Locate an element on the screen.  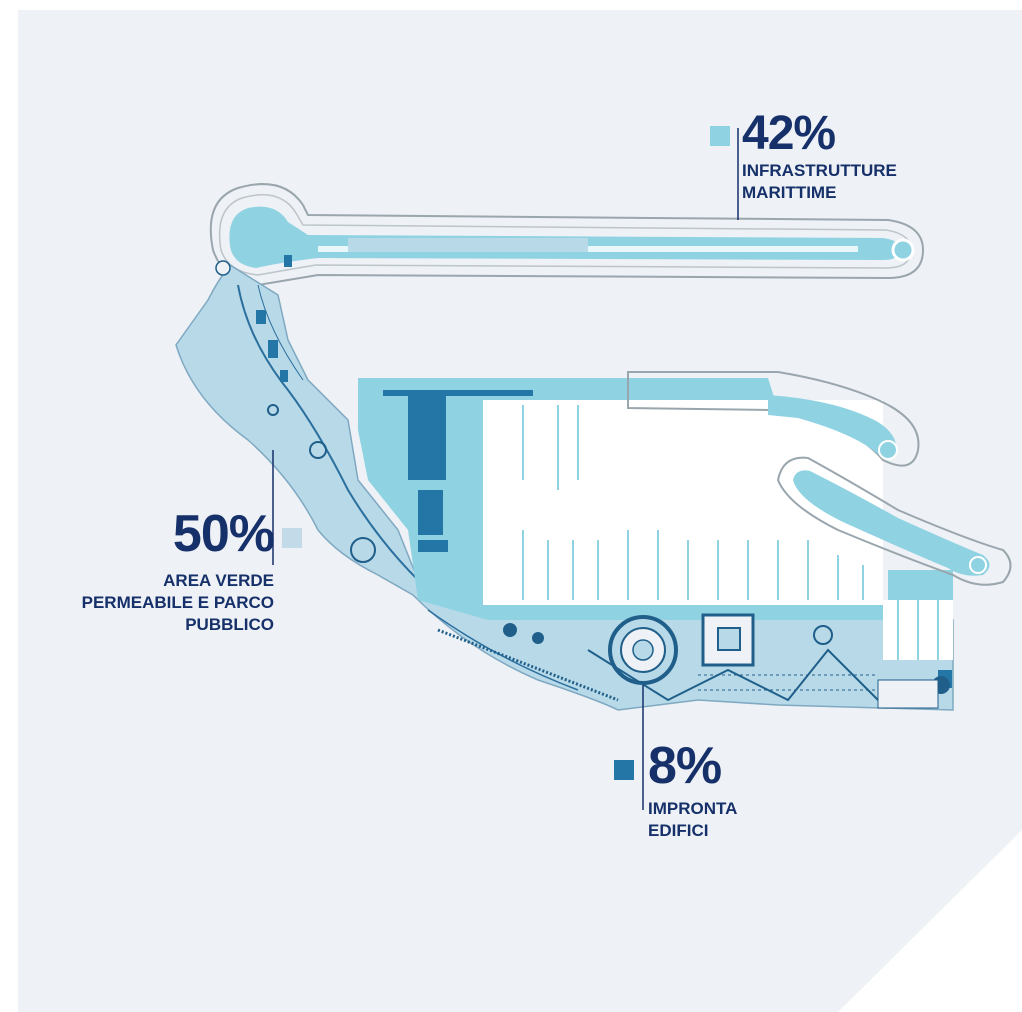
green-swatch is located at coordinates (292, 538).